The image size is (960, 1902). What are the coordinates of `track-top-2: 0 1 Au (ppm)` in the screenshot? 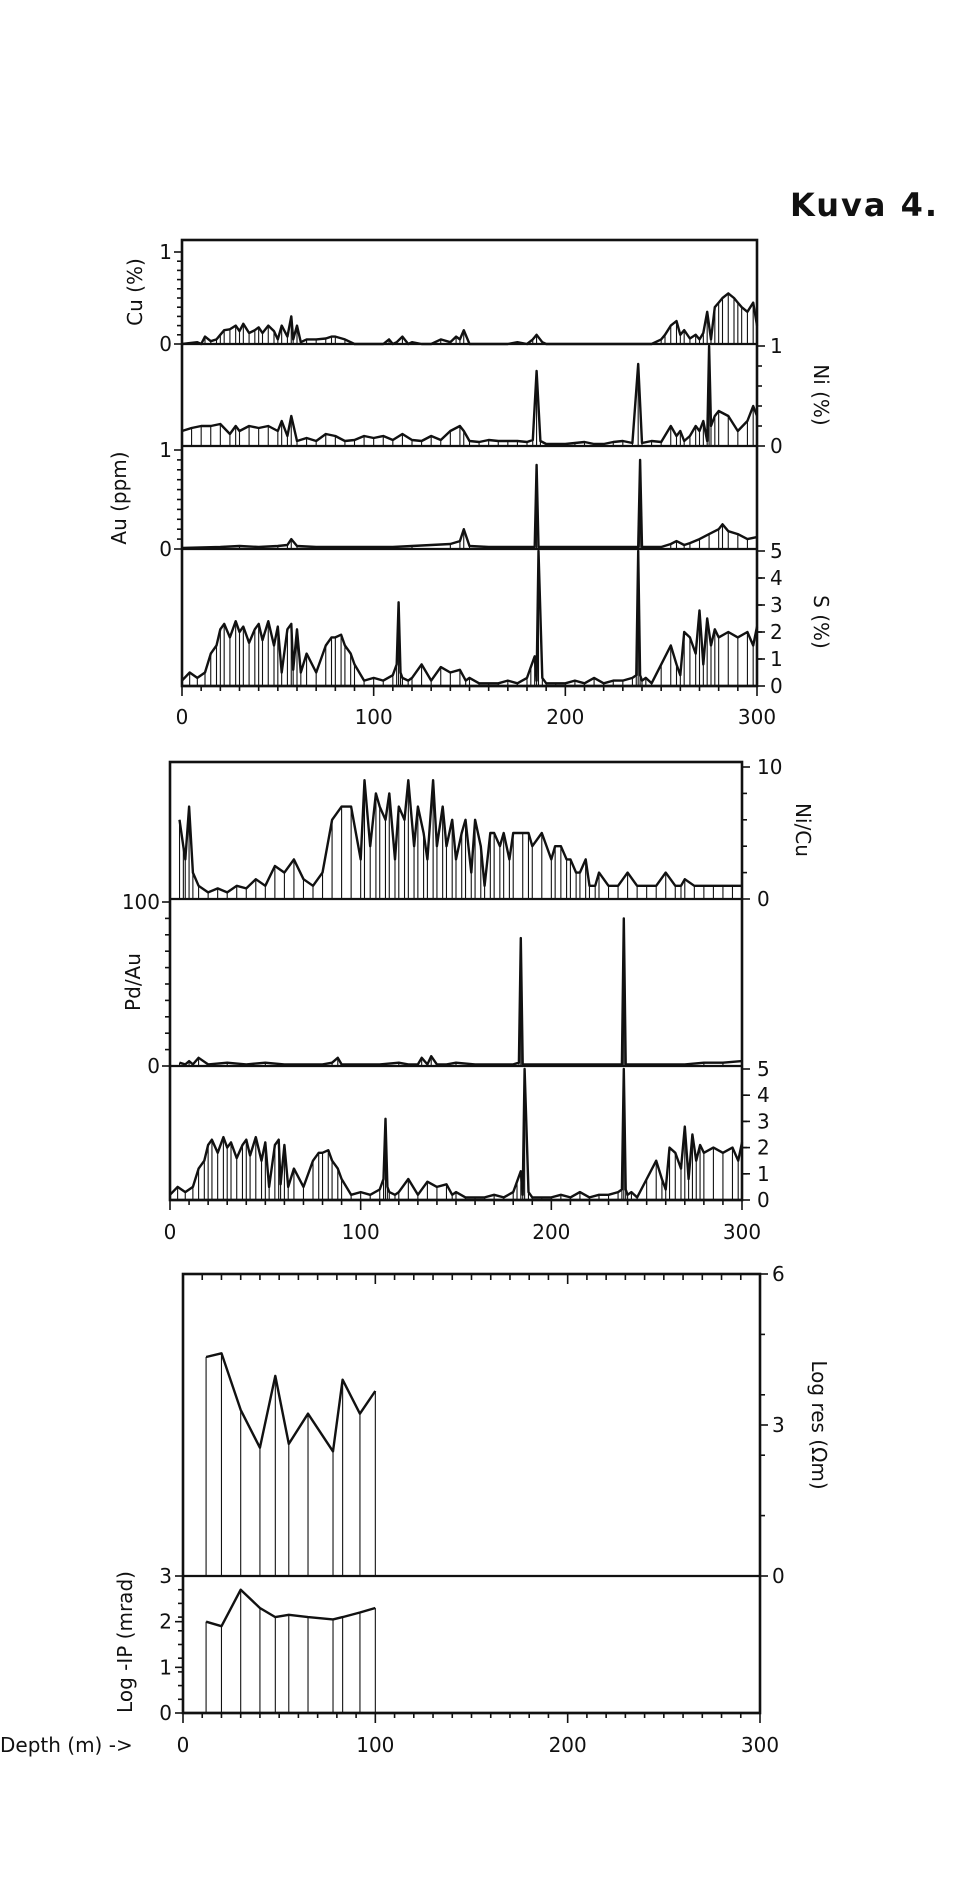 It's located at (432, 499).